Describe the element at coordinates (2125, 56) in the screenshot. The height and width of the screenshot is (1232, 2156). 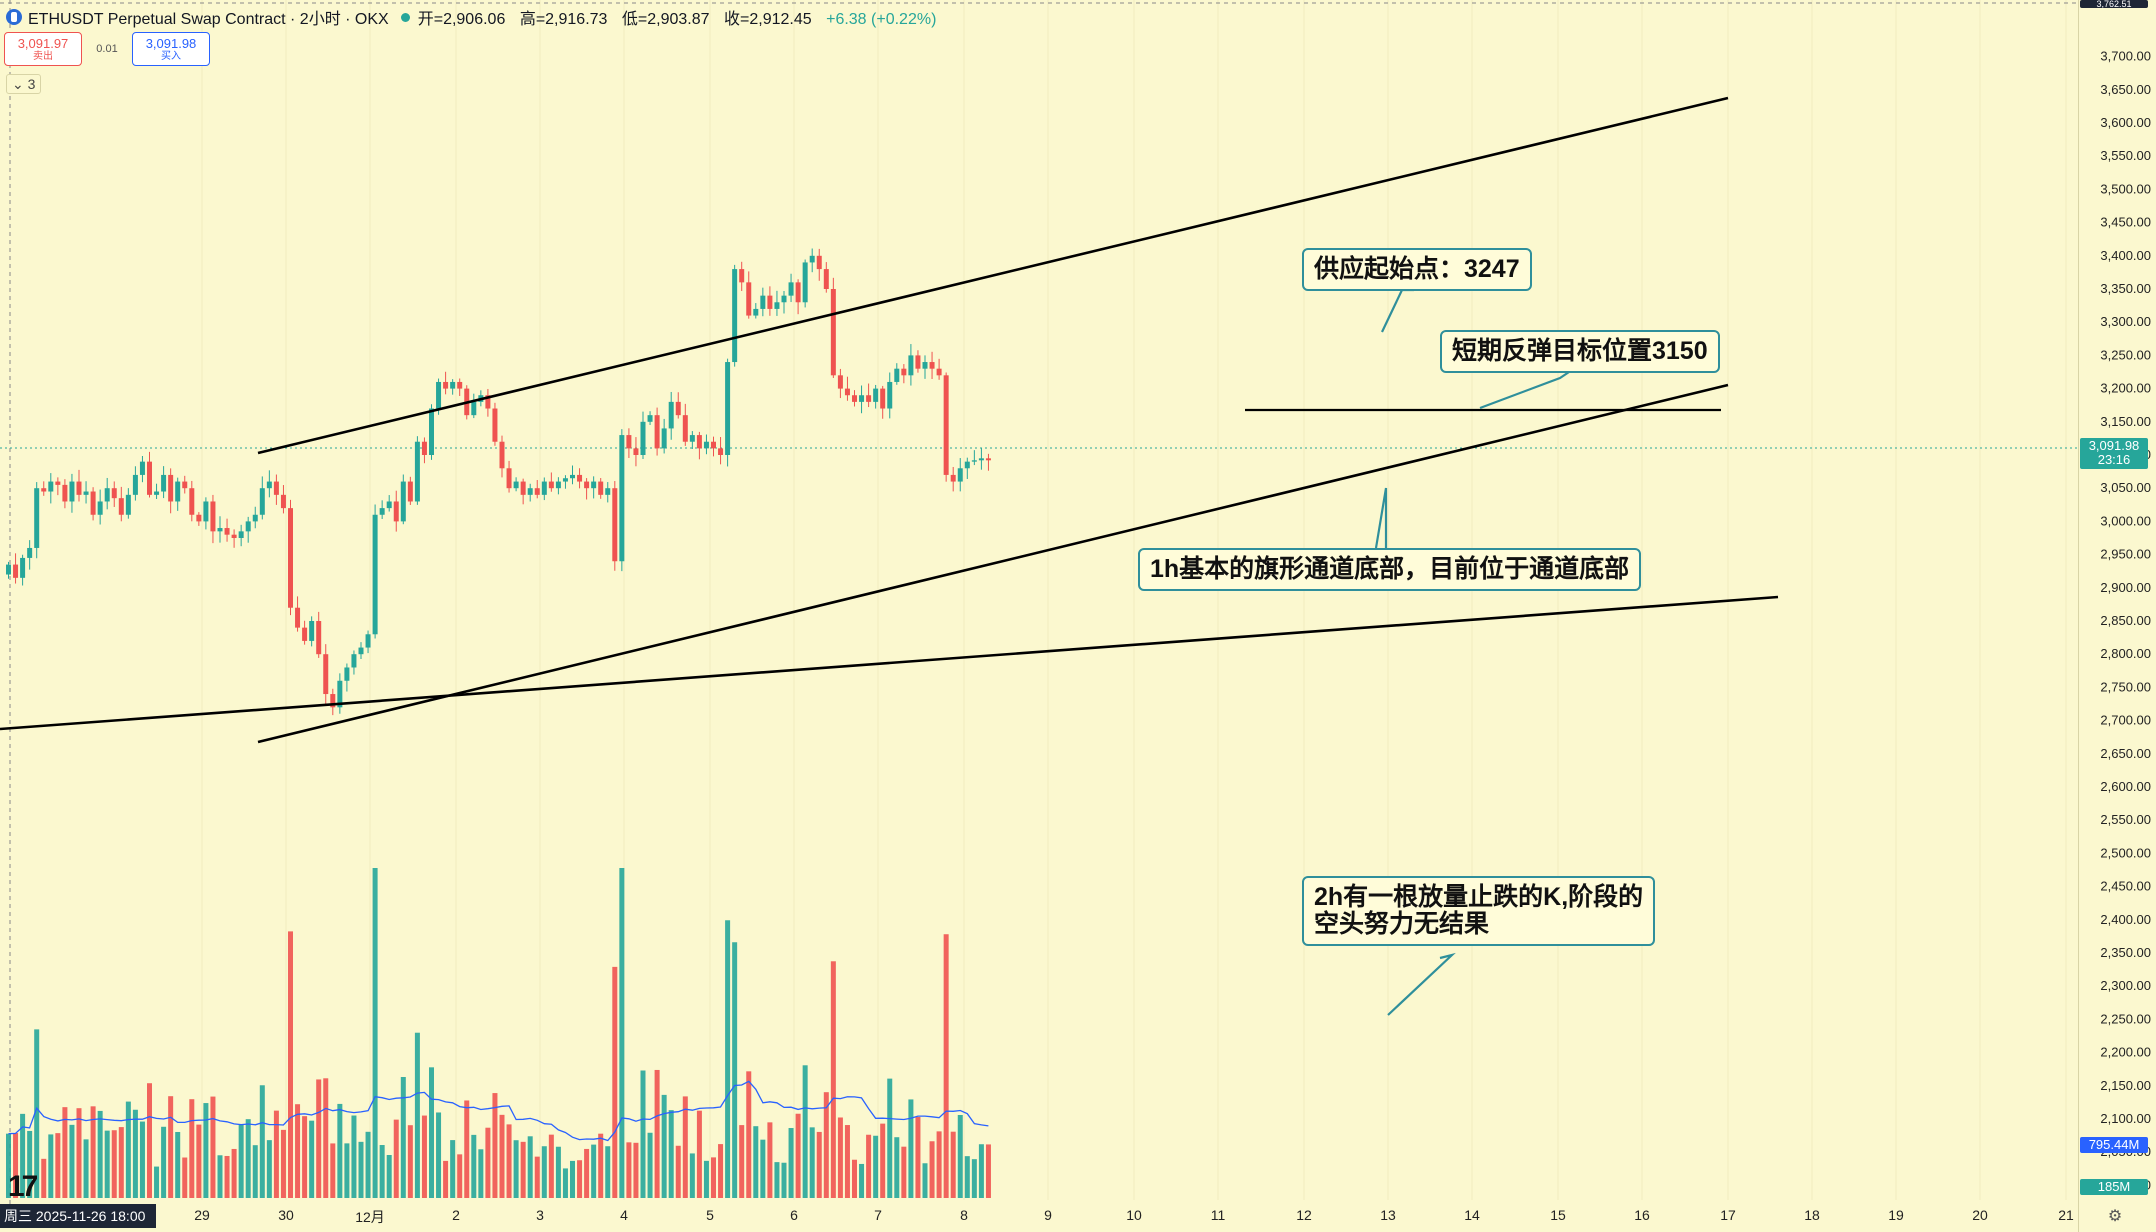
I see `price-tick-label: 3,700.00` at that location.